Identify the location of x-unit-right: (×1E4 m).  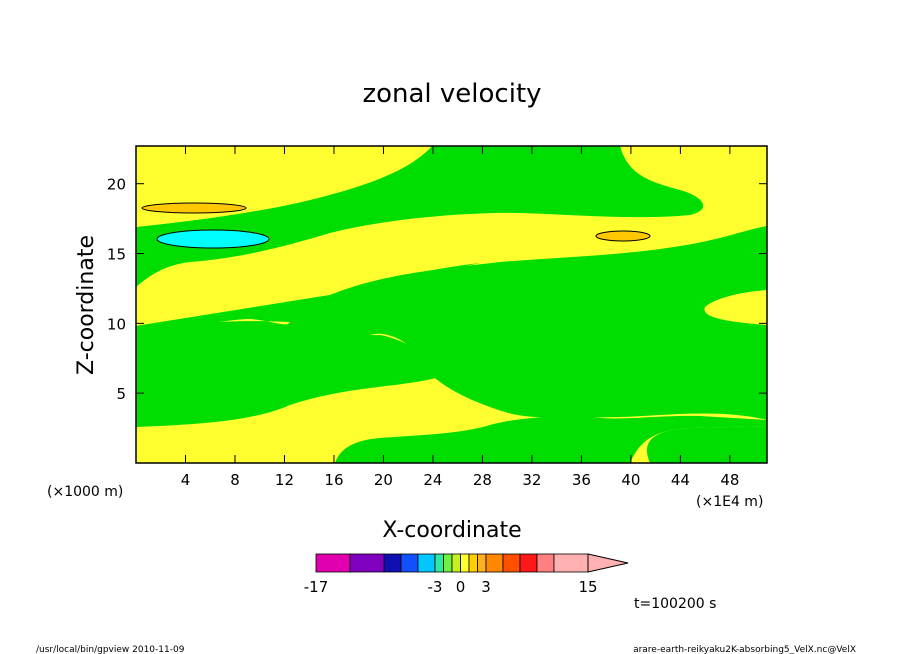
(729, 502).